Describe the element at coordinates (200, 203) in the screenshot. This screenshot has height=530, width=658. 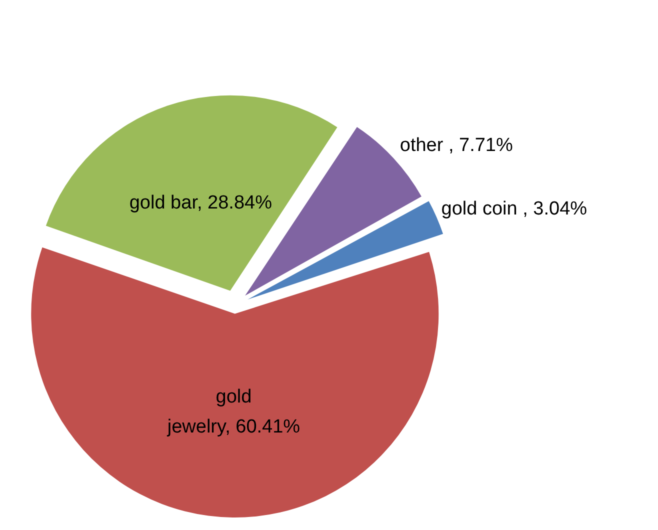
I see `slice-label: gold bar, 28.84%` at that location.